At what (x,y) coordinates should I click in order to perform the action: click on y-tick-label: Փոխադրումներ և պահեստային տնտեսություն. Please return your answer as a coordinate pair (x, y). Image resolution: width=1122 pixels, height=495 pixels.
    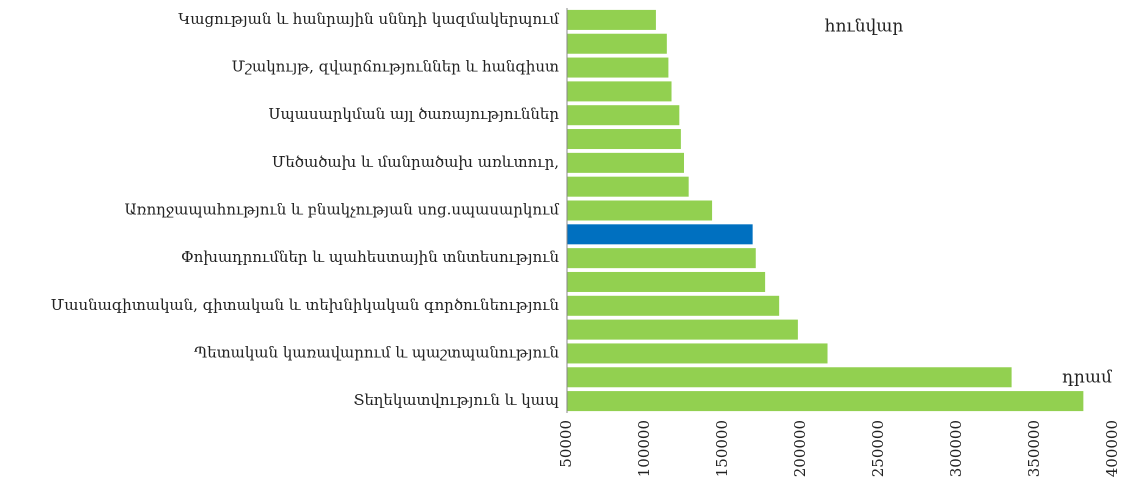
    Looking at the image, I should click on (370, 257).